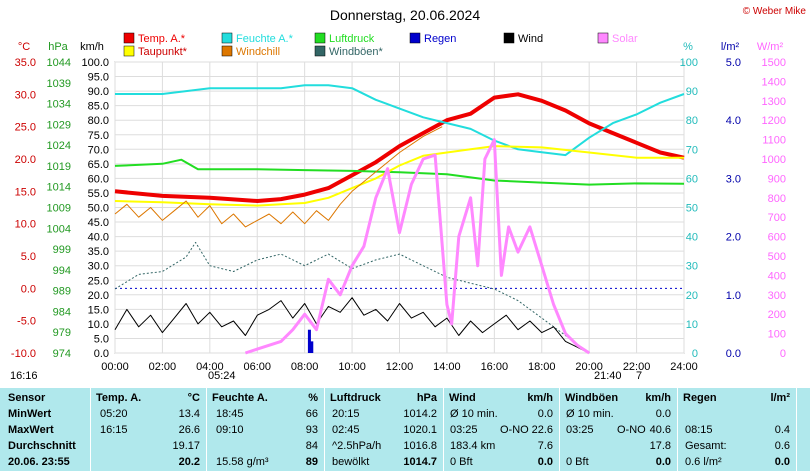 This screenshot has height=471, width=810. What do you see at coordinates (420, 462) in the screenshot?
I see `stat-pres-value: 1014.7` at bounding box center [420, 462].